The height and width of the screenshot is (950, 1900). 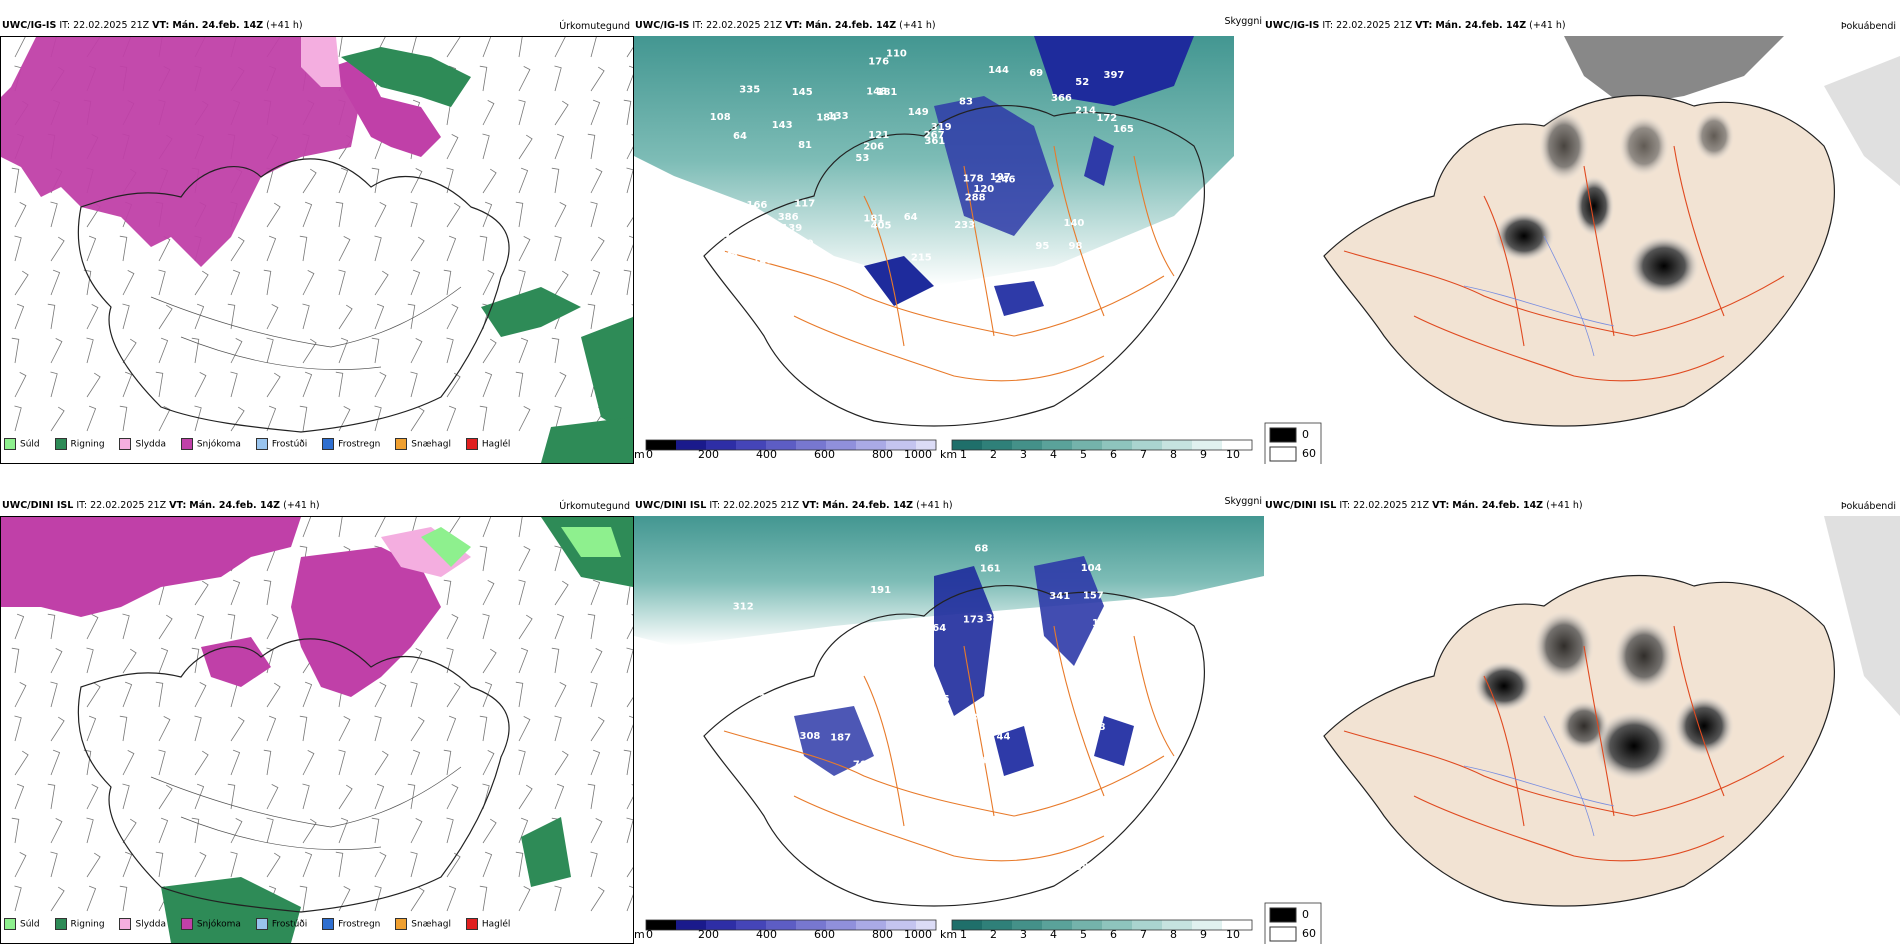 I want to click on cloud-base-label: 341, so click(x=1059, y=596).